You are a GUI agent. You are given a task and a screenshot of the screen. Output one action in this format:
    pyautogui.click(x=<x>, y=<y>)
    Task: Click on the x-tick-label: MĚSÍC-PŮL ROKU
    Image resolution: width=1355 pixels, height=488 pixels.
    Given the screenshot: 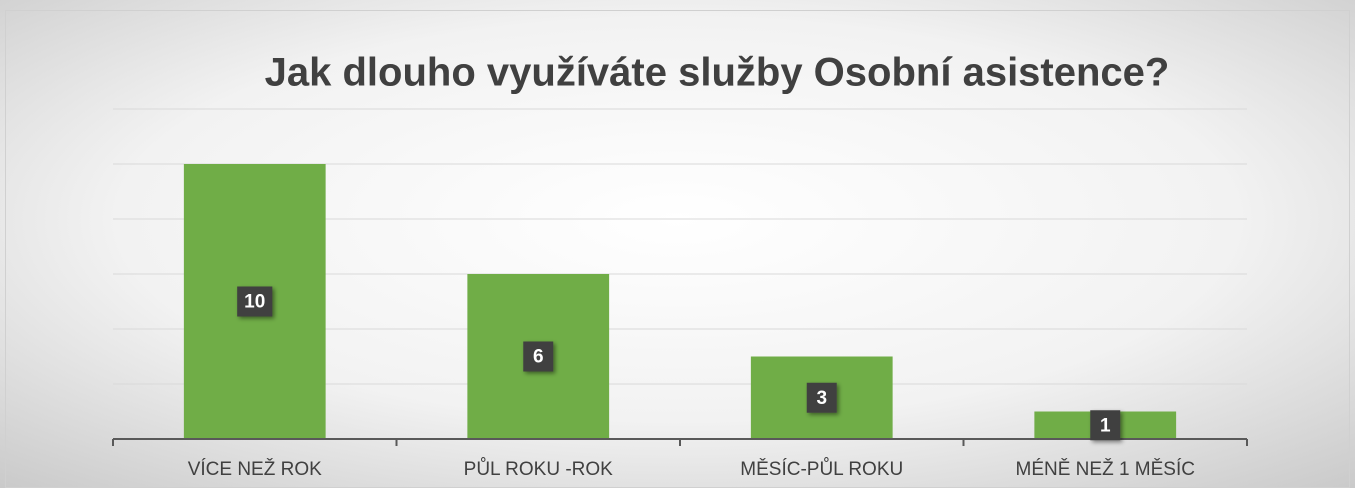 What is the action you would take?
    pyautogui.click(x=821, y=469)
    